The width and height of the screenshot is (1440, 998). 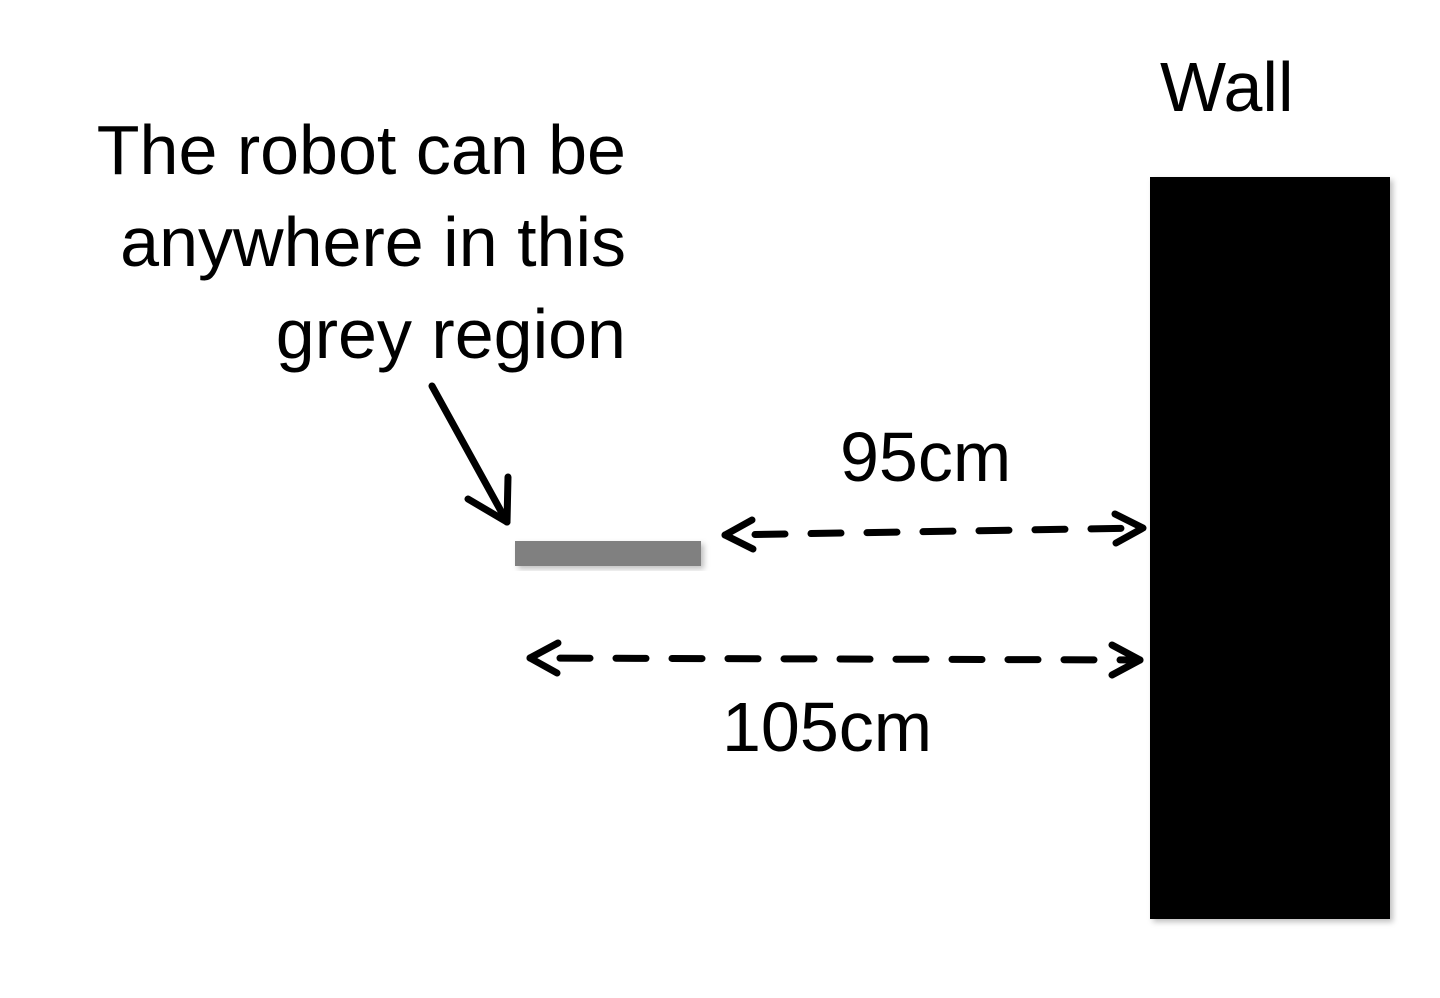 I want to click on dimension-arrow-105cm-icon, so click(x=835, y=659).